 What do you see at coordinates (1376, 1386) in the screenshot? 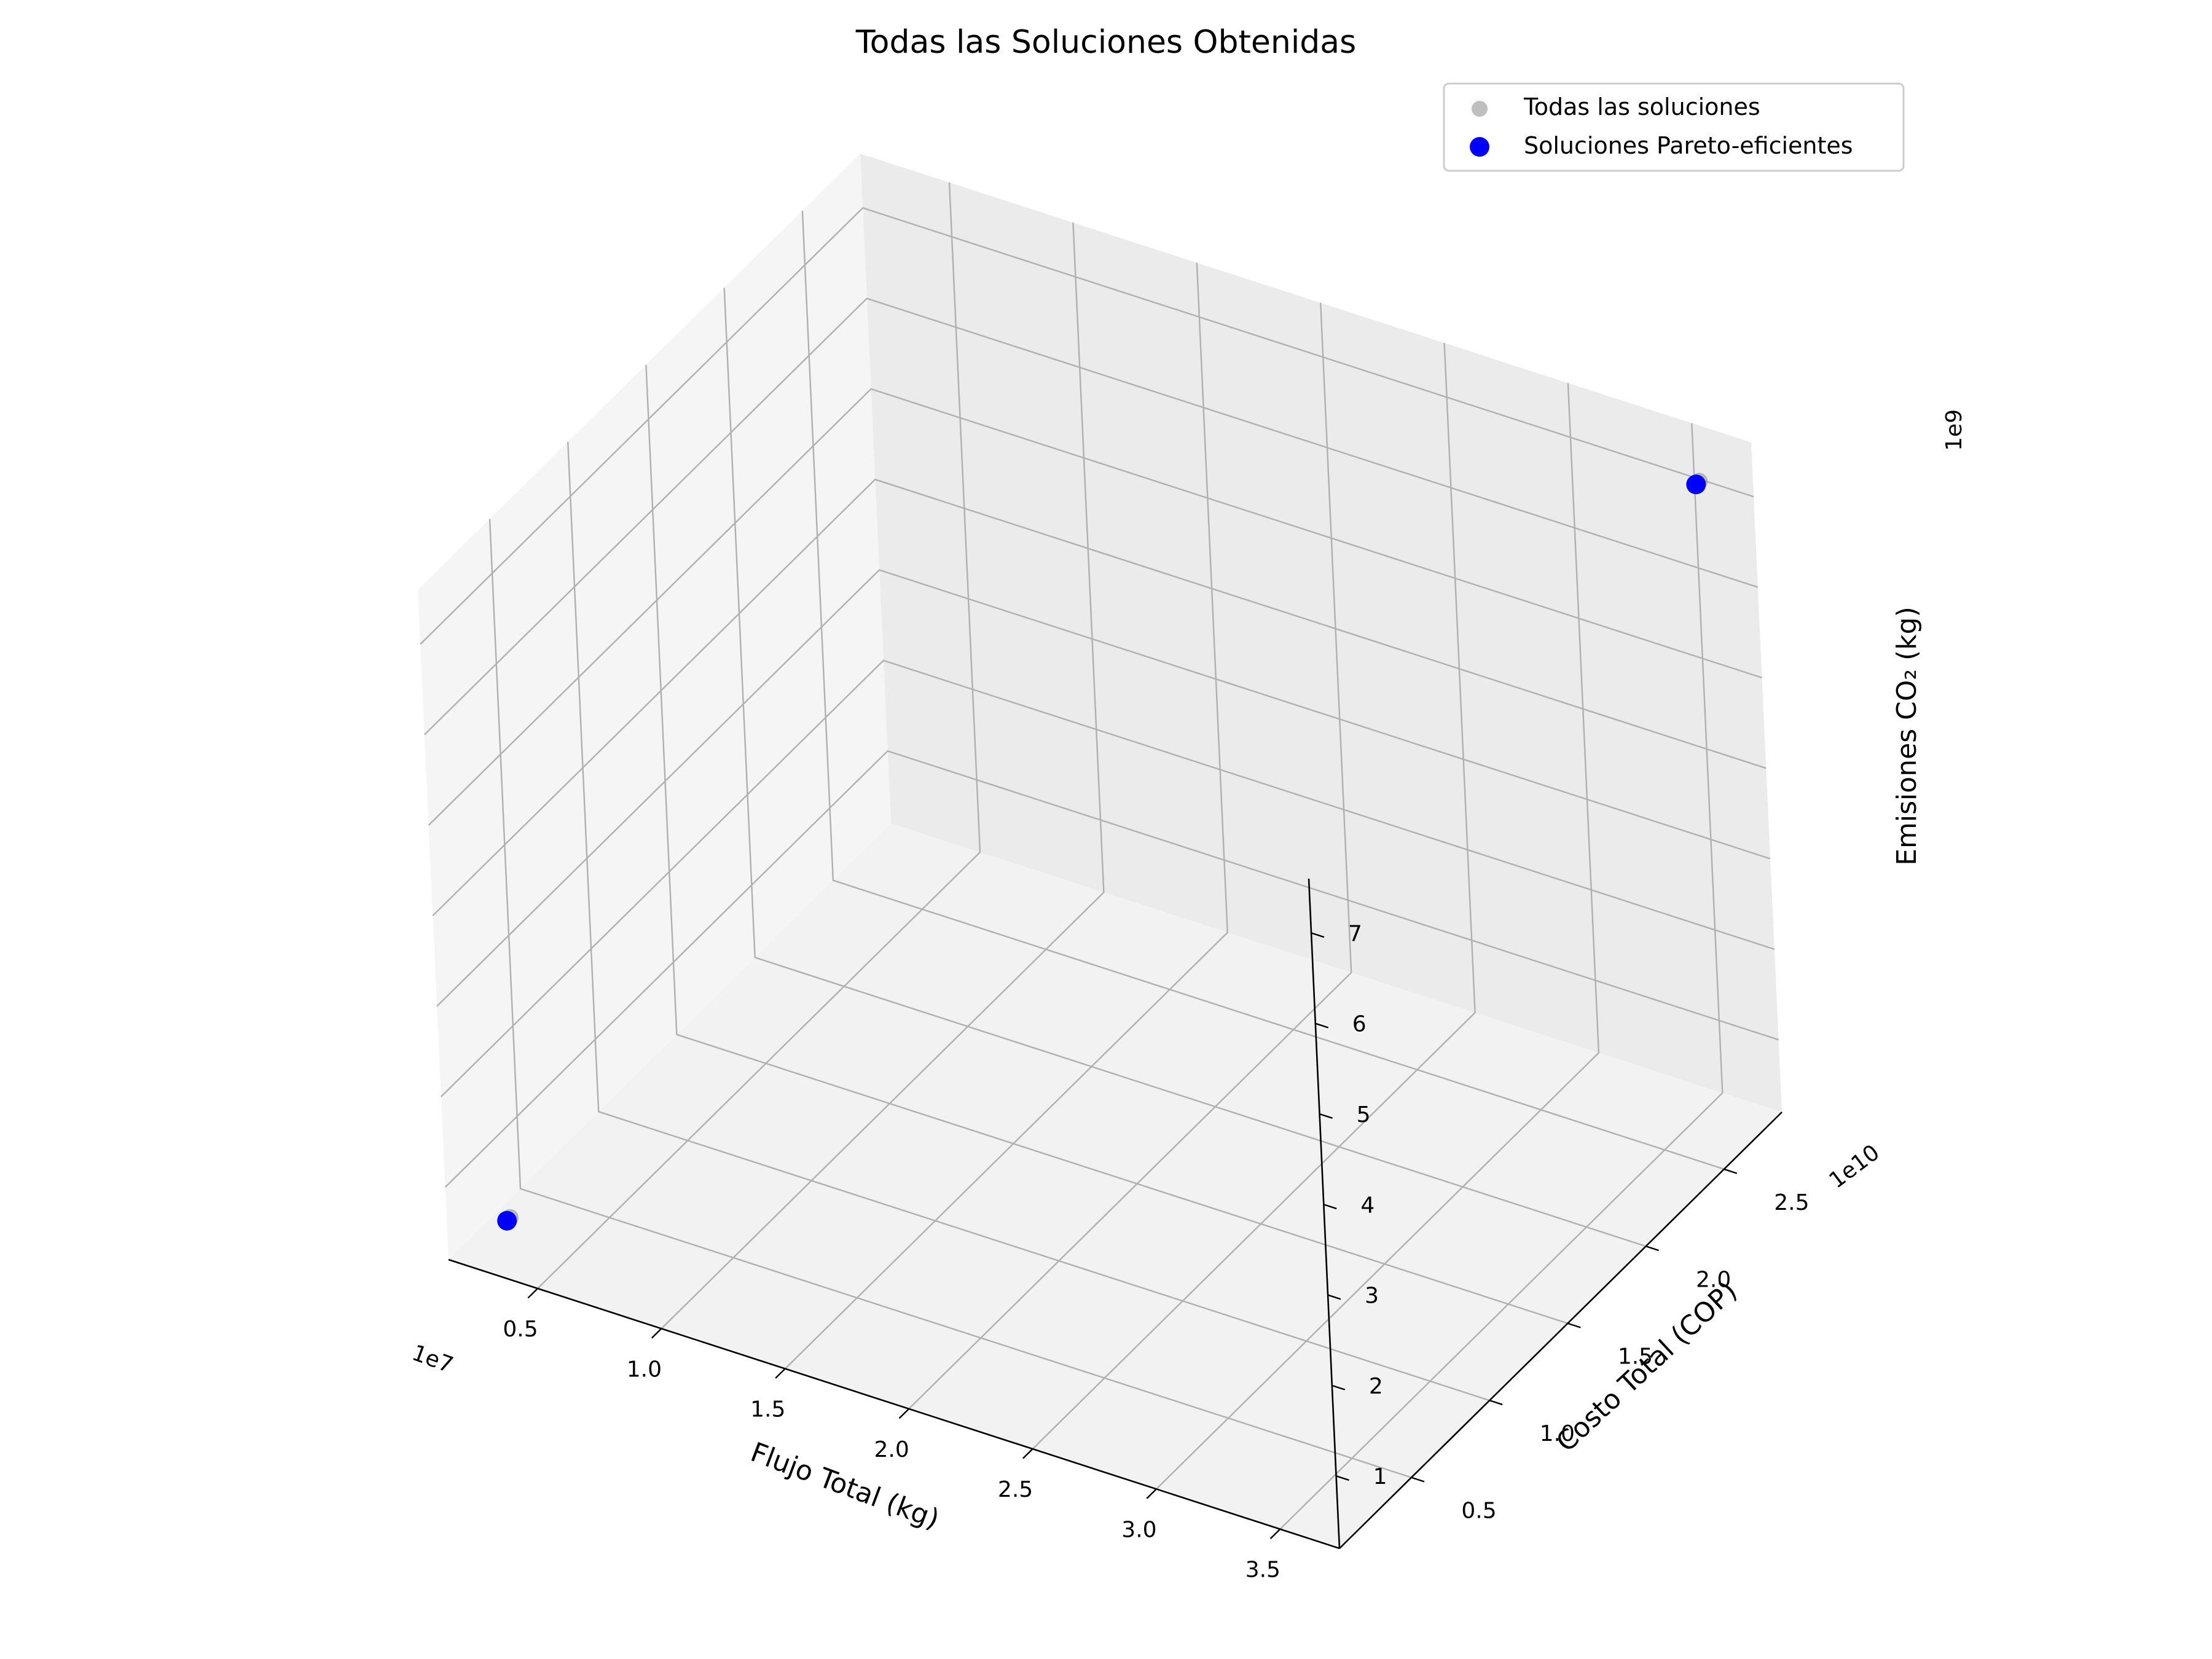
I see `z-tick-label: 2` at bounding box center [1376, 1386].